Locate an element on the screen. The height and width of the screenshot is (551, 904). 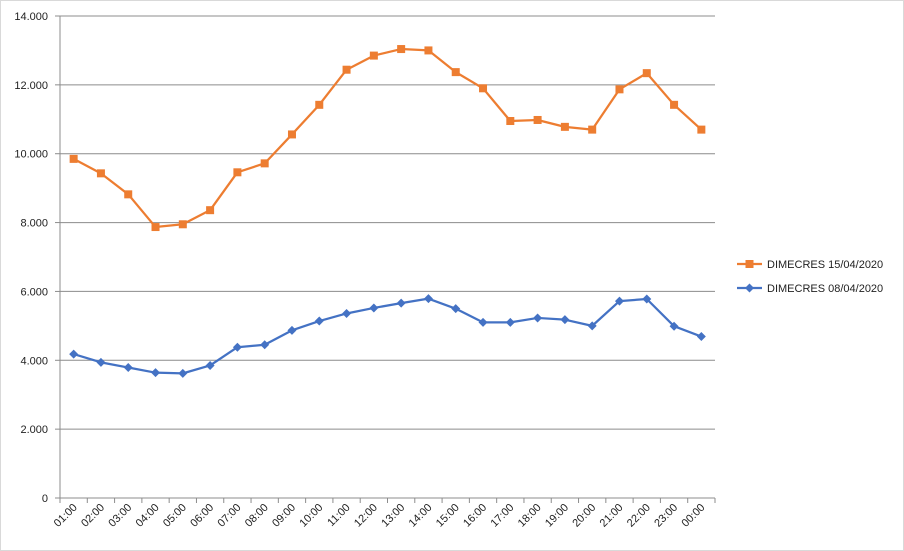
x-tick-label: 03:00 is located at coordinates (120, 516).